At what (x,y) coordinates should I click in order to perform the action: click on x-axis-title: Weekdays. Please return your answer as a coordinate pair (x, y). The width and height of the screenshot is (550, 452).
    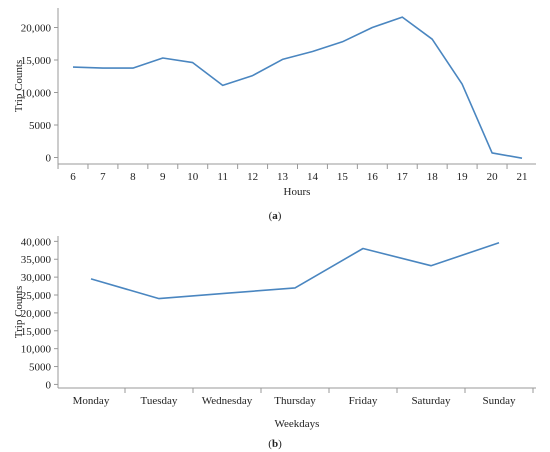
    Looking at the image, I should click on (297, 424).